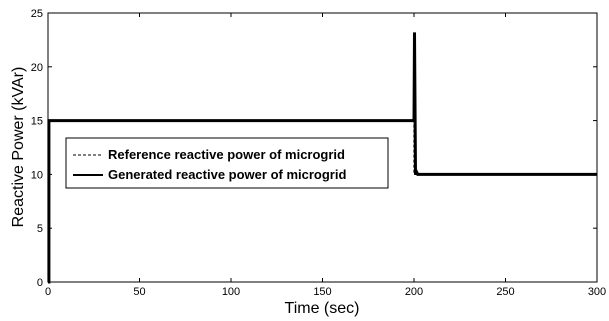  What do you see at coordinates (37, 14) in the screenshot?
I see `y-tick-label: 25` at bounding box center [37, 14].